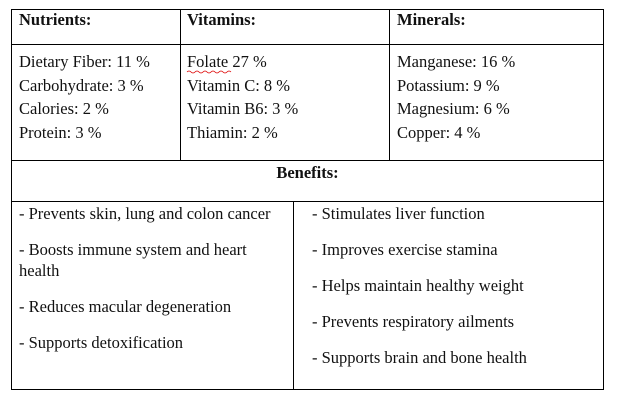 The height and width of the screenshot is (401, 620). What do you see at coordinates (55, 19) in the screenshot?
I see `header-cell: Nutrients:` at bounding box center [55, 19].